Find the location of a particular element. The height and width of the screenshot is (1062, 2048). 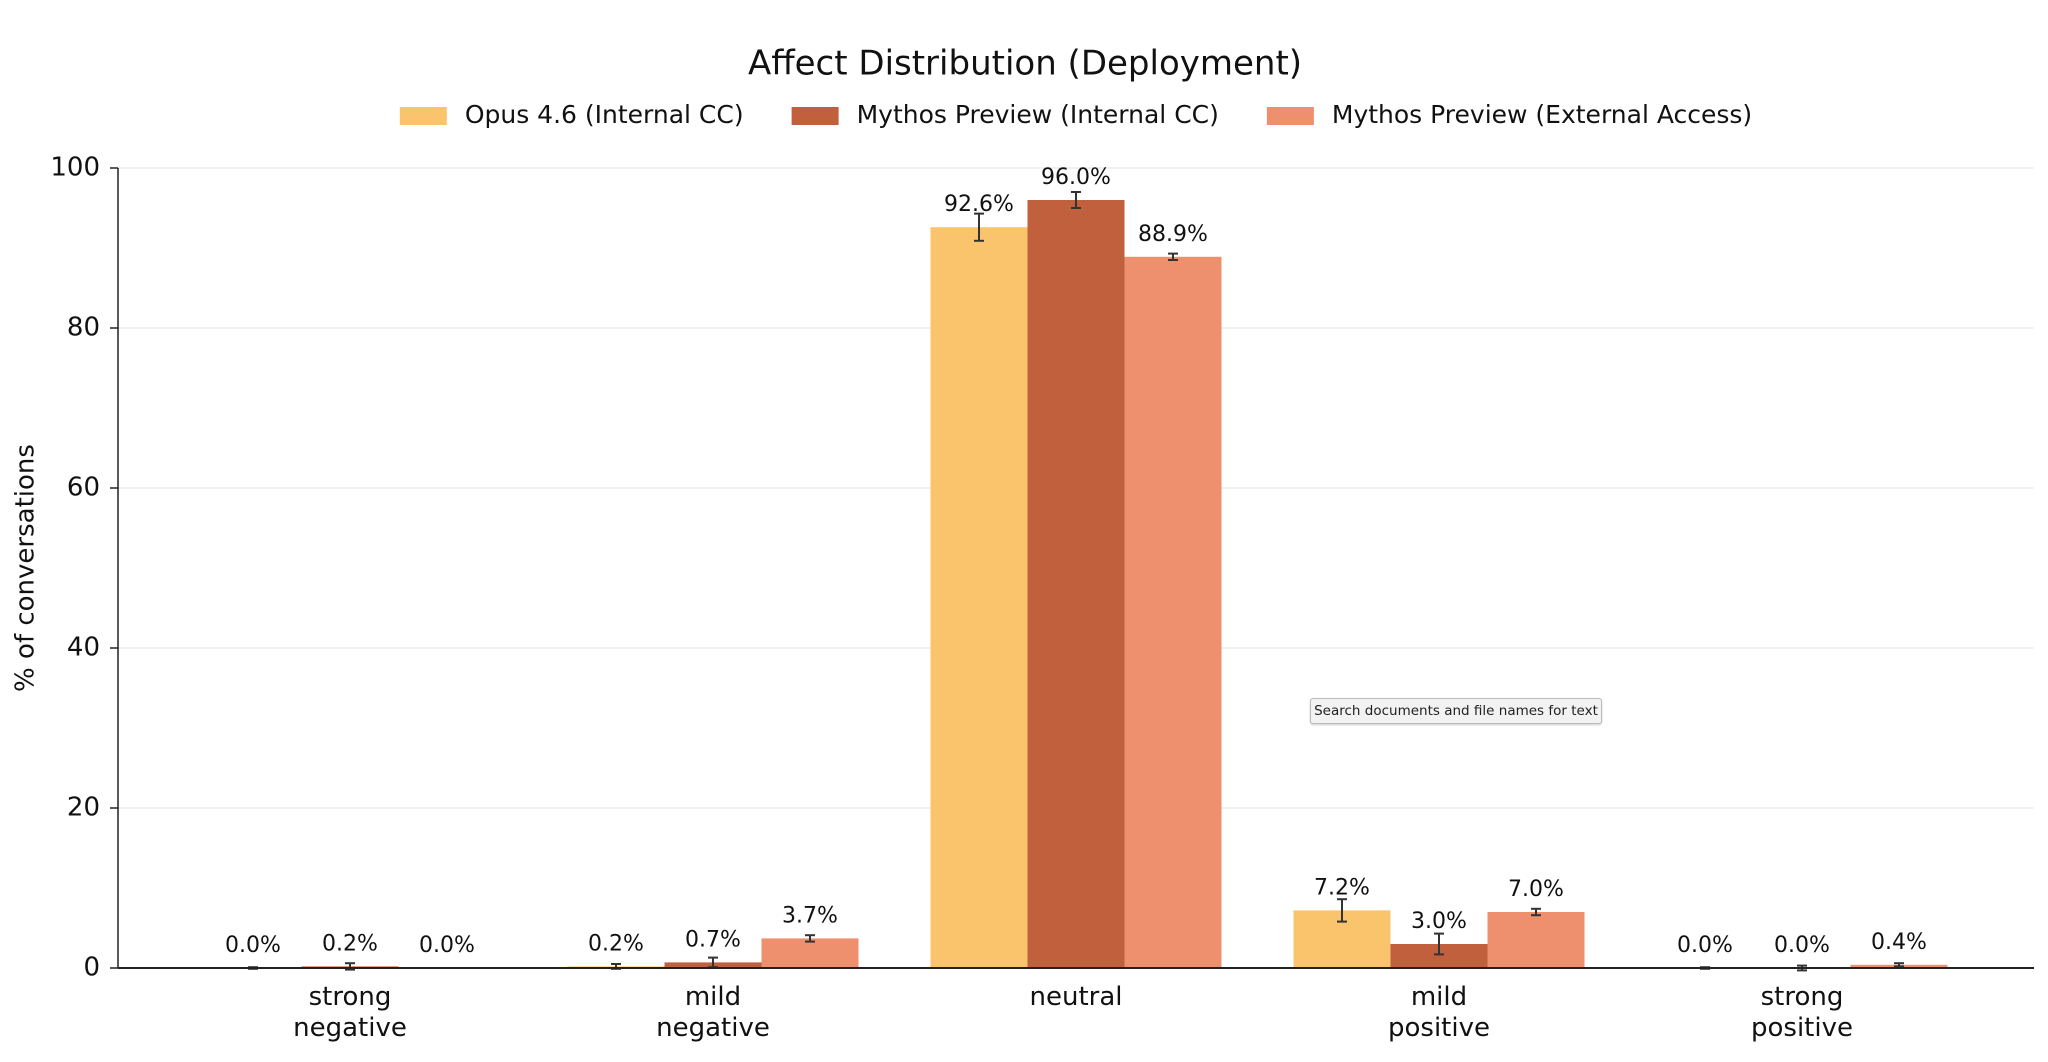

value-label: 0.4% is located at coordinates (1899, 942).